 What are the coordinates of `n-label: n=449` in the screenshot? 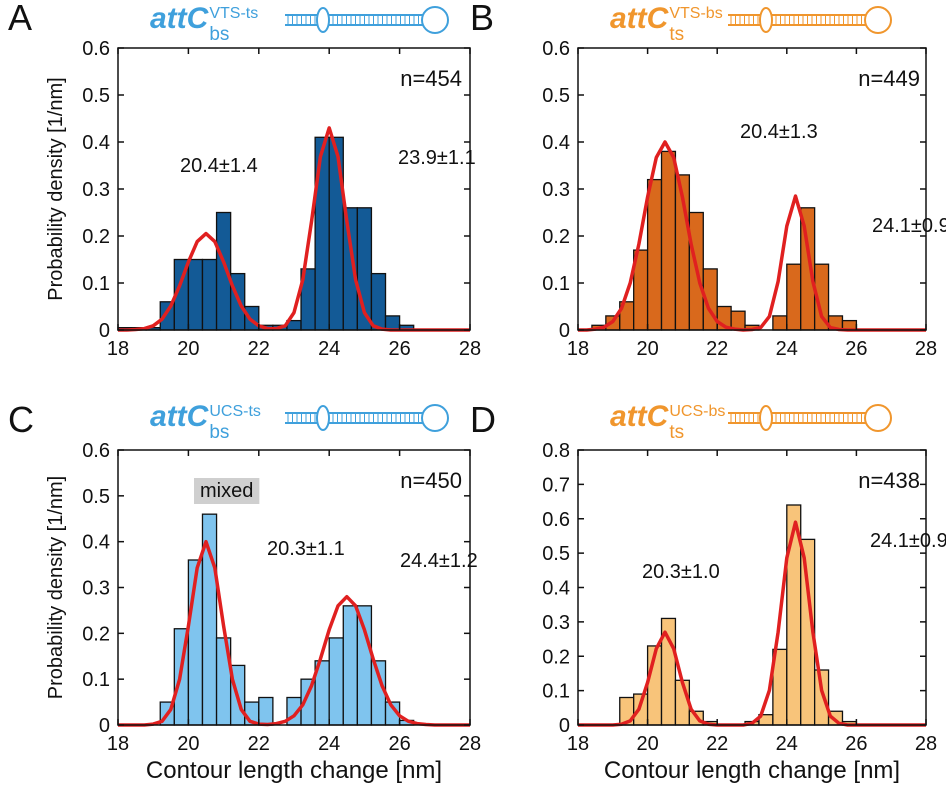 It's located at (889, 78).